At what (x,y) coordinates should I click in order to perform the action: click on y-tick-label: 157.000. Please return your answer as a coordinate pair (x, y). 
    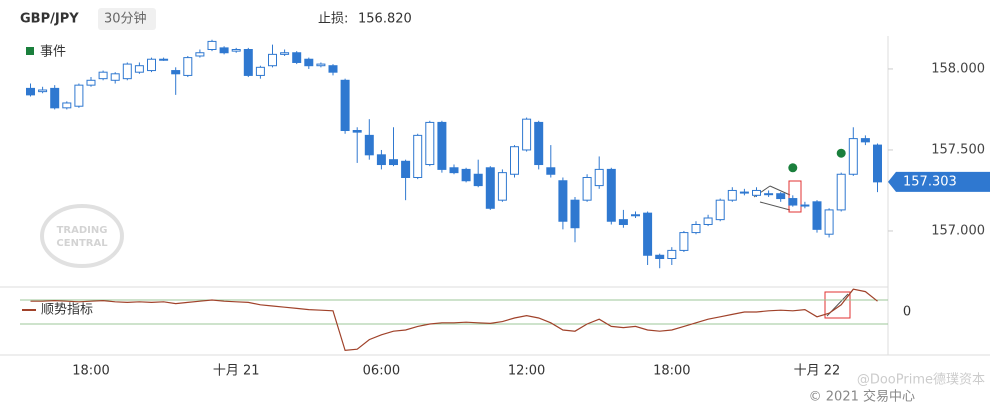
    Looking at the image, I should click on (958, 230).